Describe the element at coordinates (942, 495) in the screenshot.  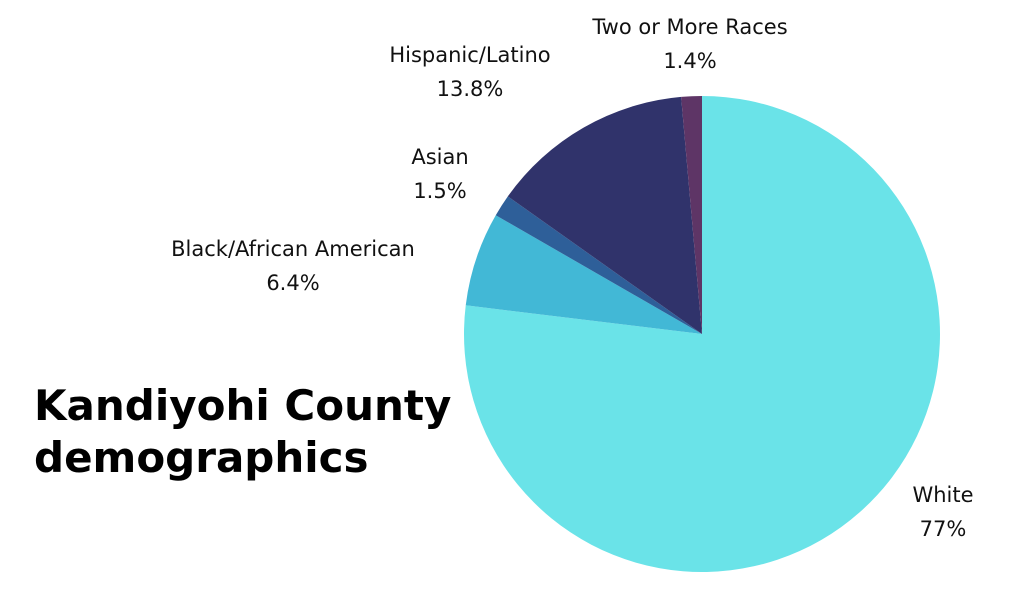
I see `slice-category-label: White` at that location.